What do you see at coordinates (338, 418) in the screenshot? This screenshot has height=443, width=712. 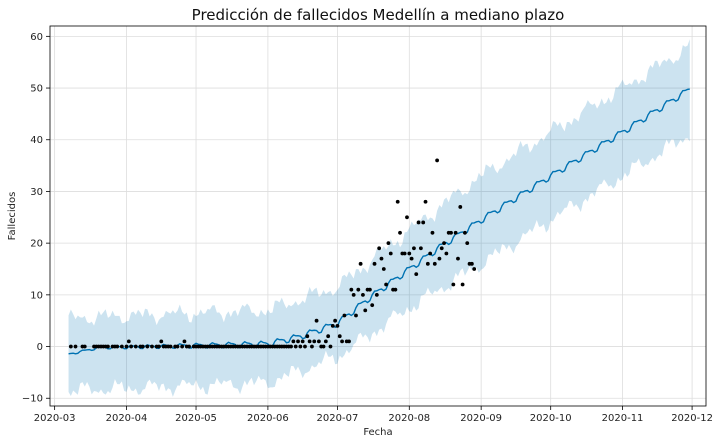 I see `x-tick-label: 2020-07` at bounding box center [338, 418].